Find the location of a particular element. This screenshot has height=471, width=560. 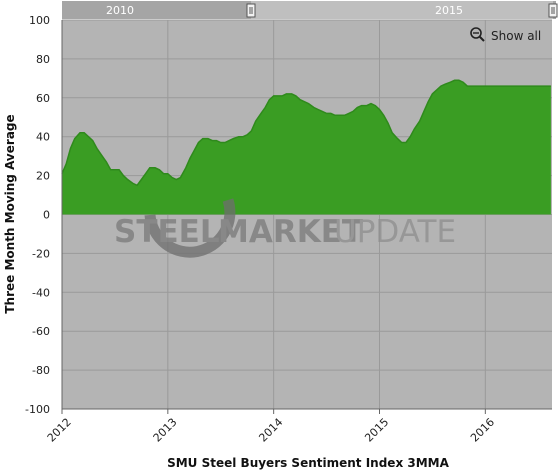

x-axis: 2012 2013 2014 2015 2016 is located at coordinates (271, 427).